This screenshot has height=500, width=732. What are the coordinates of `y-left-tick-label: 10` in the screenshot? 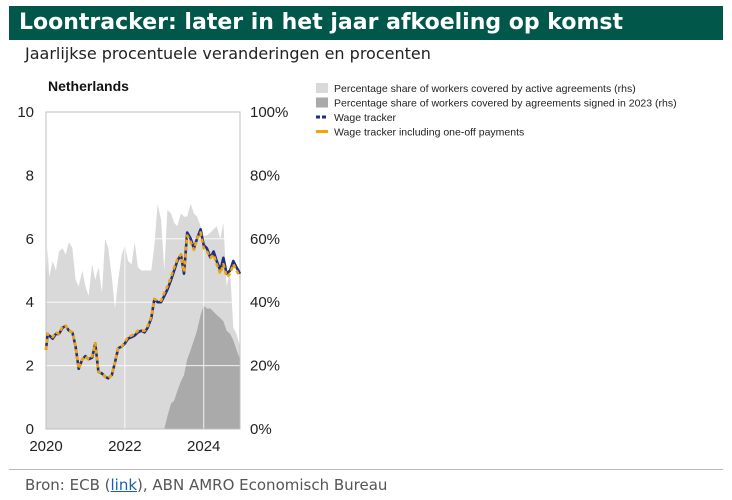 It's located at (25, 112).